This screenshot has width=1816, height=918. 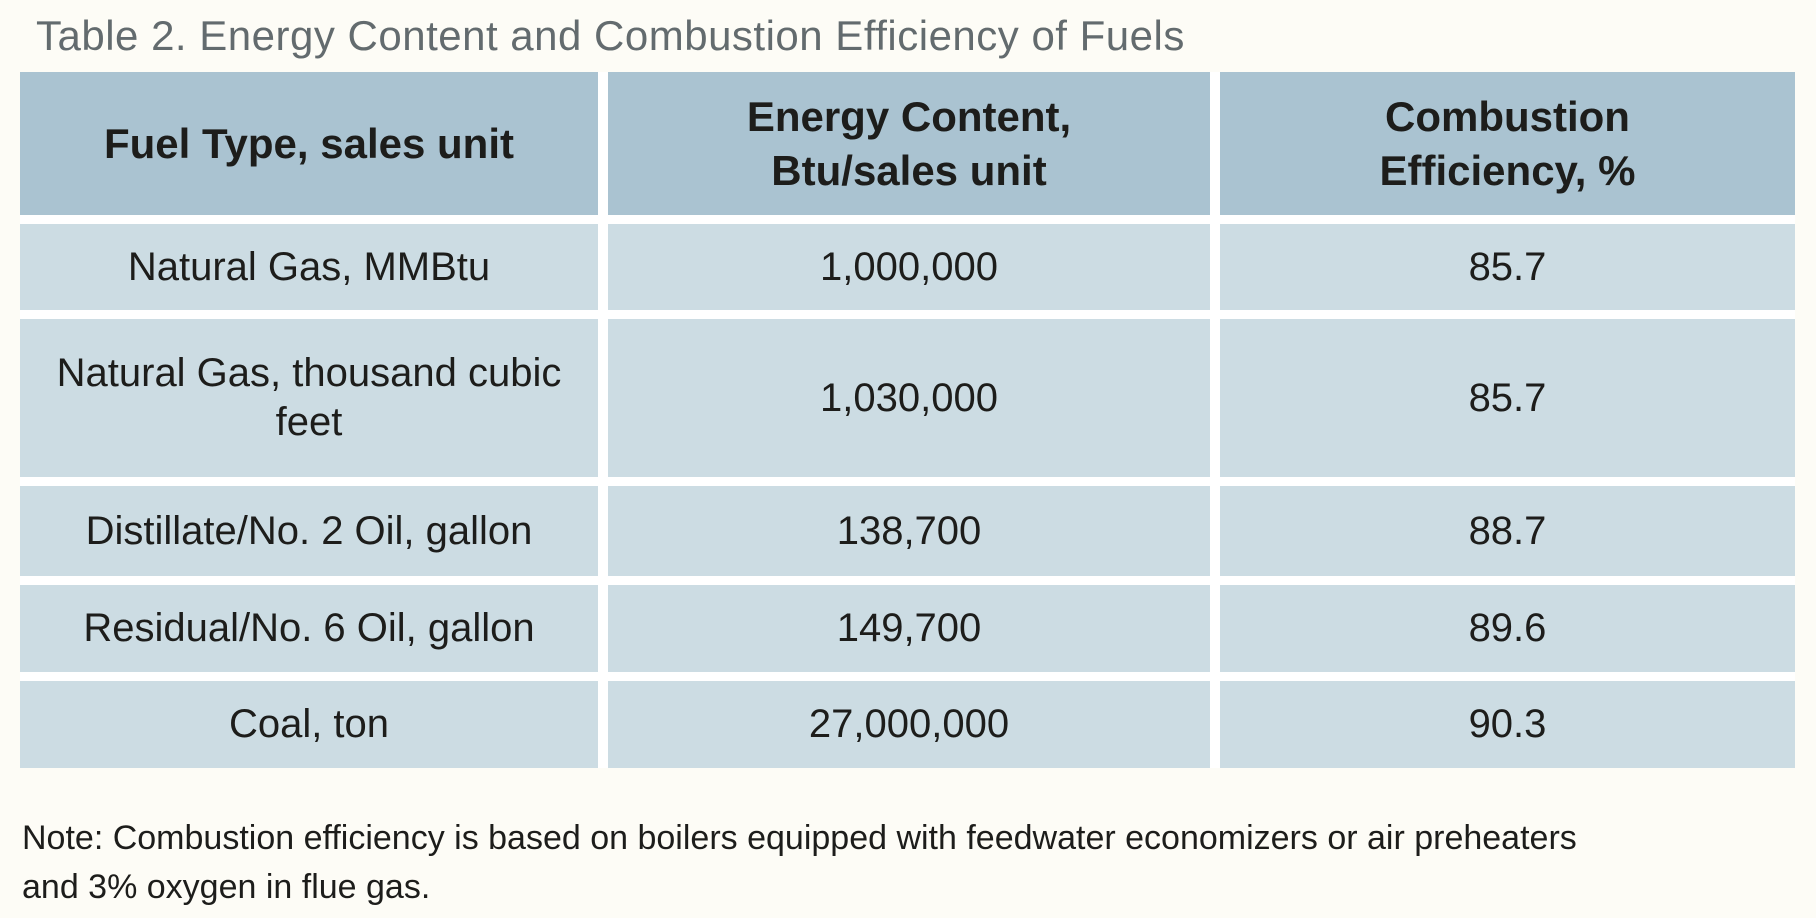 I want to click on table-cell-combustion-efficiency: 89.6, so click(x=1507, y=628).